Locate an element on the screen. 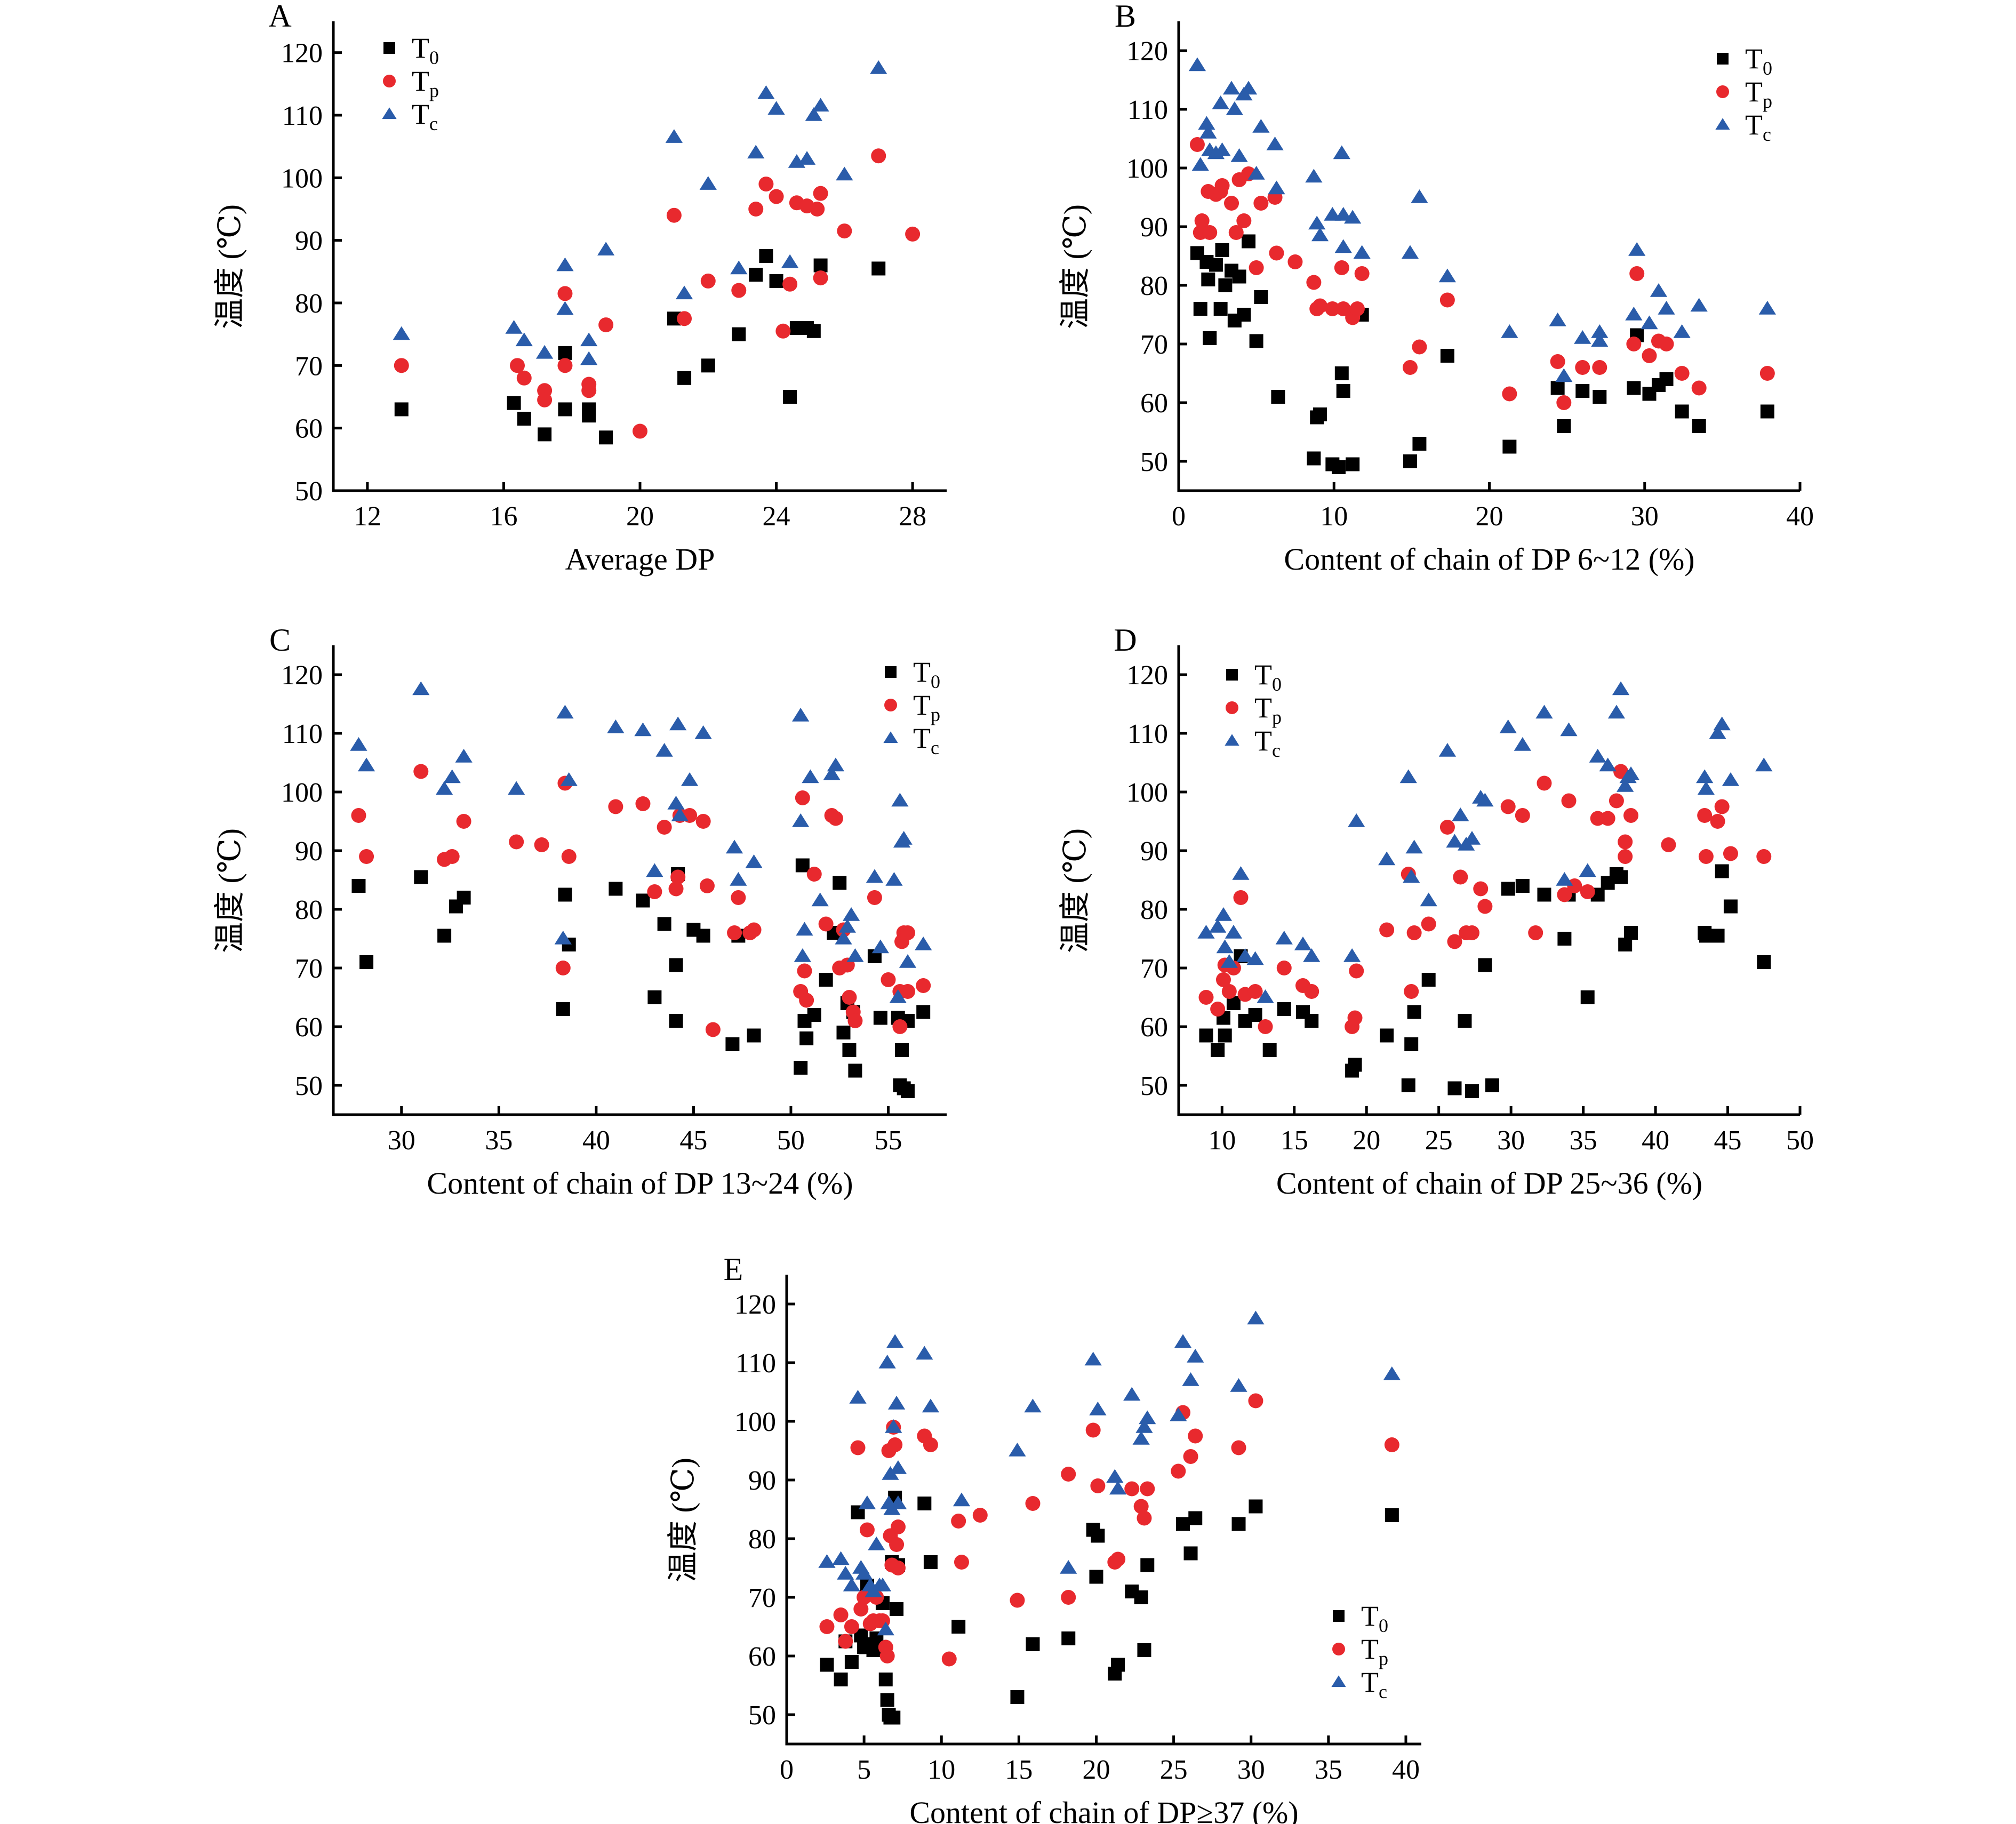  legend-subscript: c is located at coordinates (433, 123).